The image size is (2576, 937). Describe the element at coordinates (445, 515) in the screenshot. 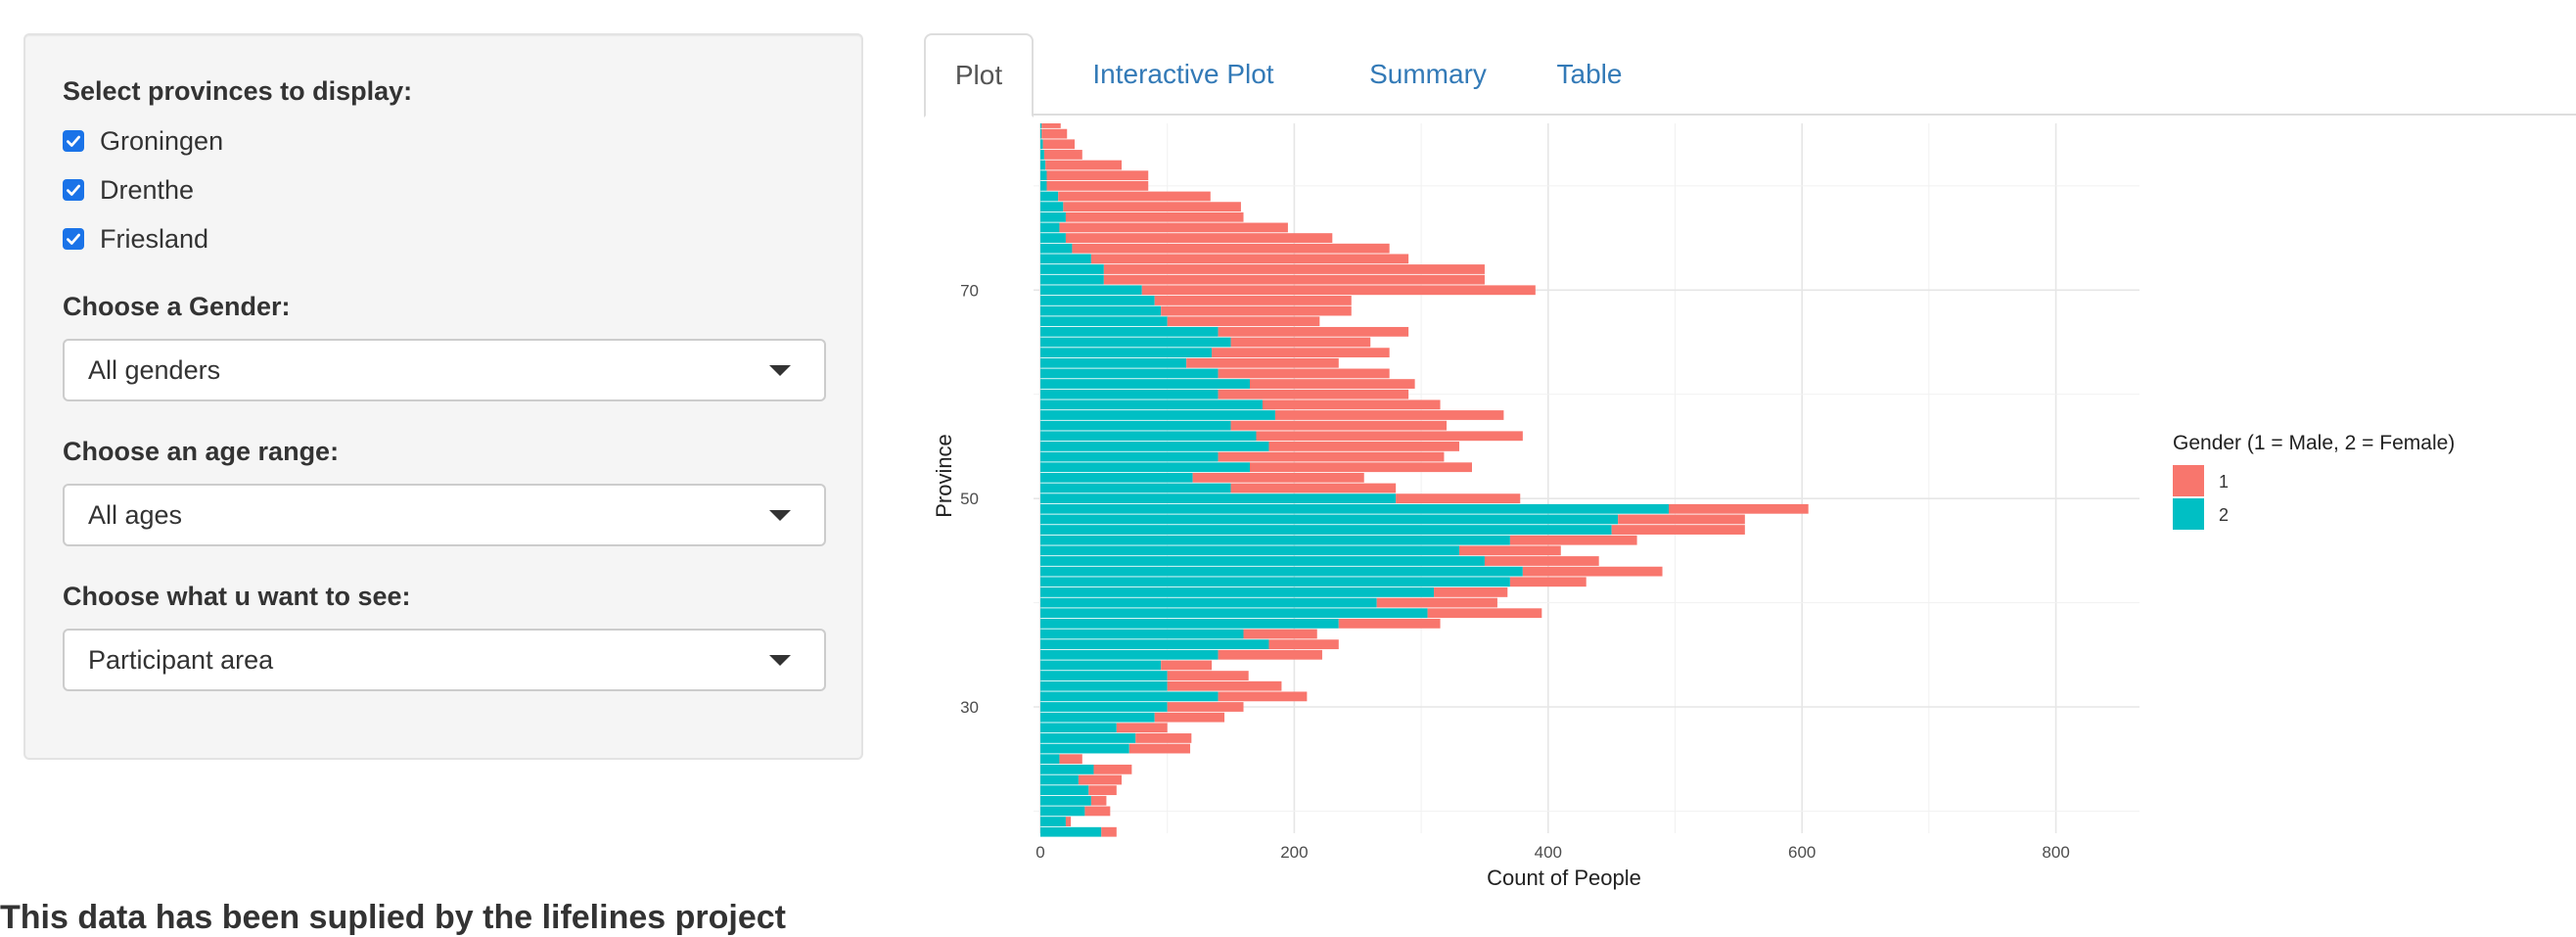

I see `age-select: All ages` at that location.